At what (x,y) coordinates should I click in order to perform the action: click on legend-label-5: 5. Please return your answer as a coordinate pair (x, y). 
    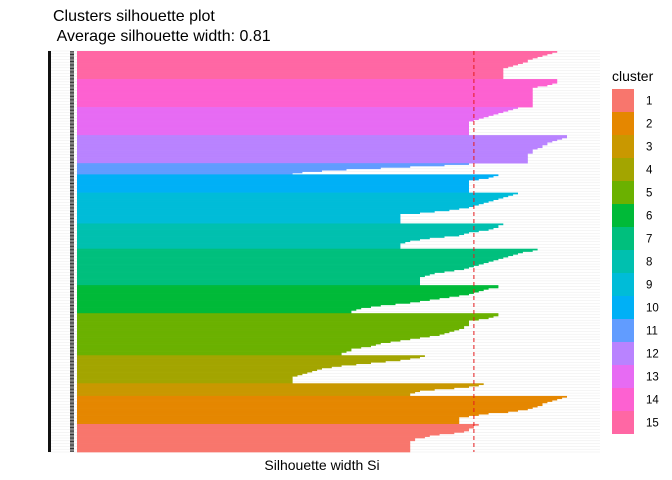
    Looking at the image, I should click on (649, 194).